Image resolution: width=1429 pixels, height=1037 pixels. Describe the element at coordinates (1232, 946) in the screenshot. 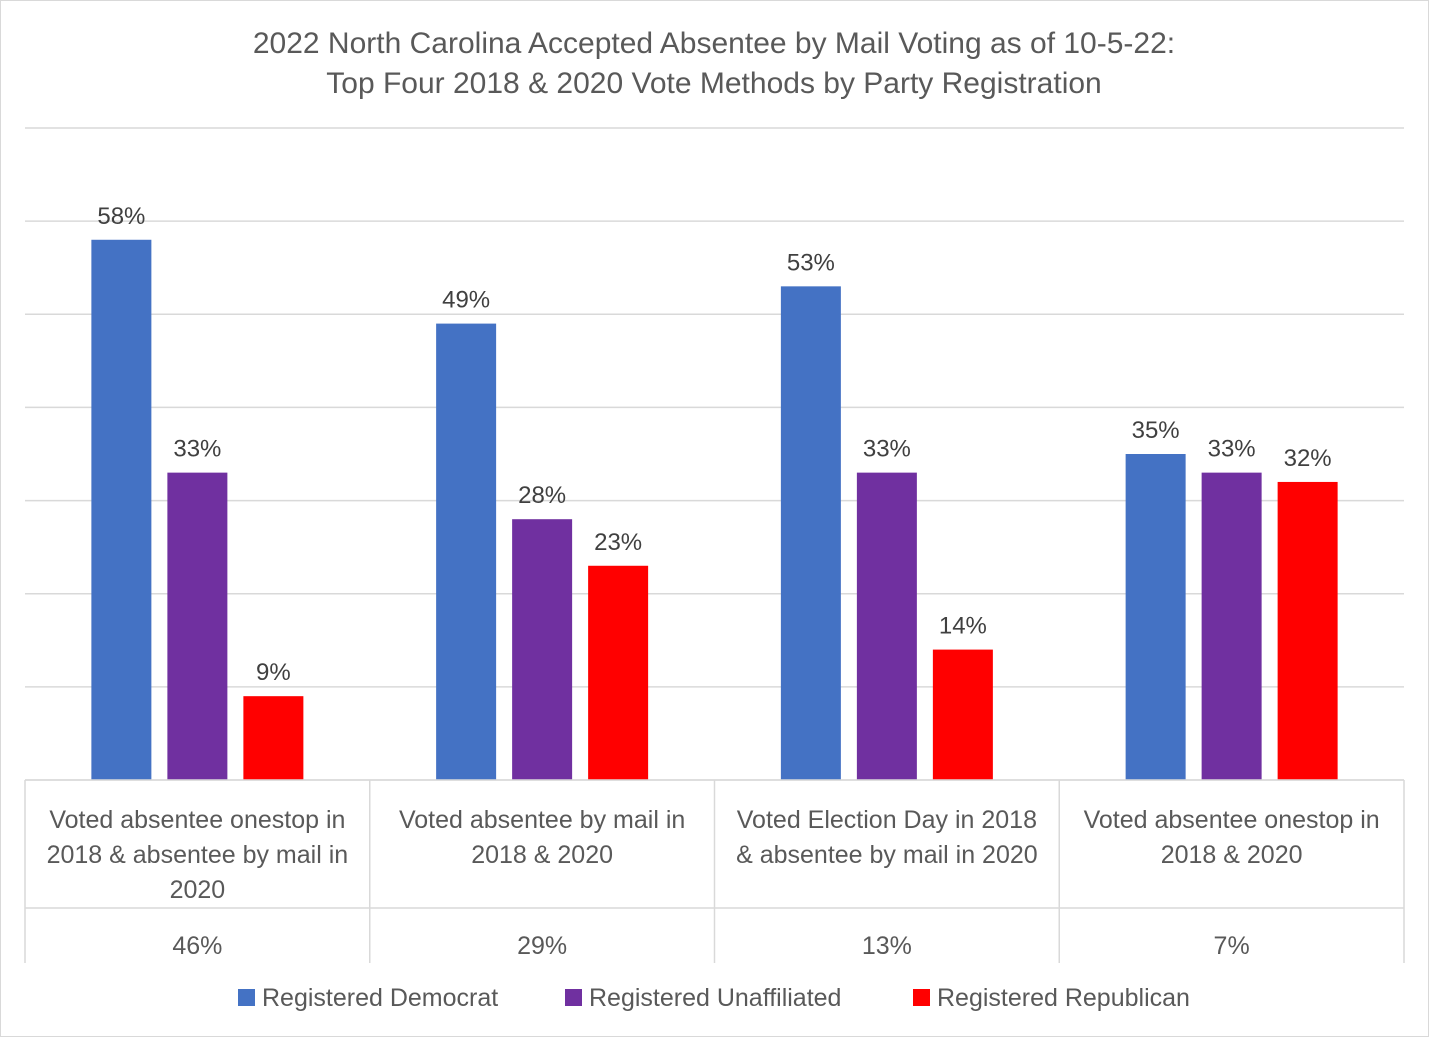

I see `category-share-label: 7%` at that location.